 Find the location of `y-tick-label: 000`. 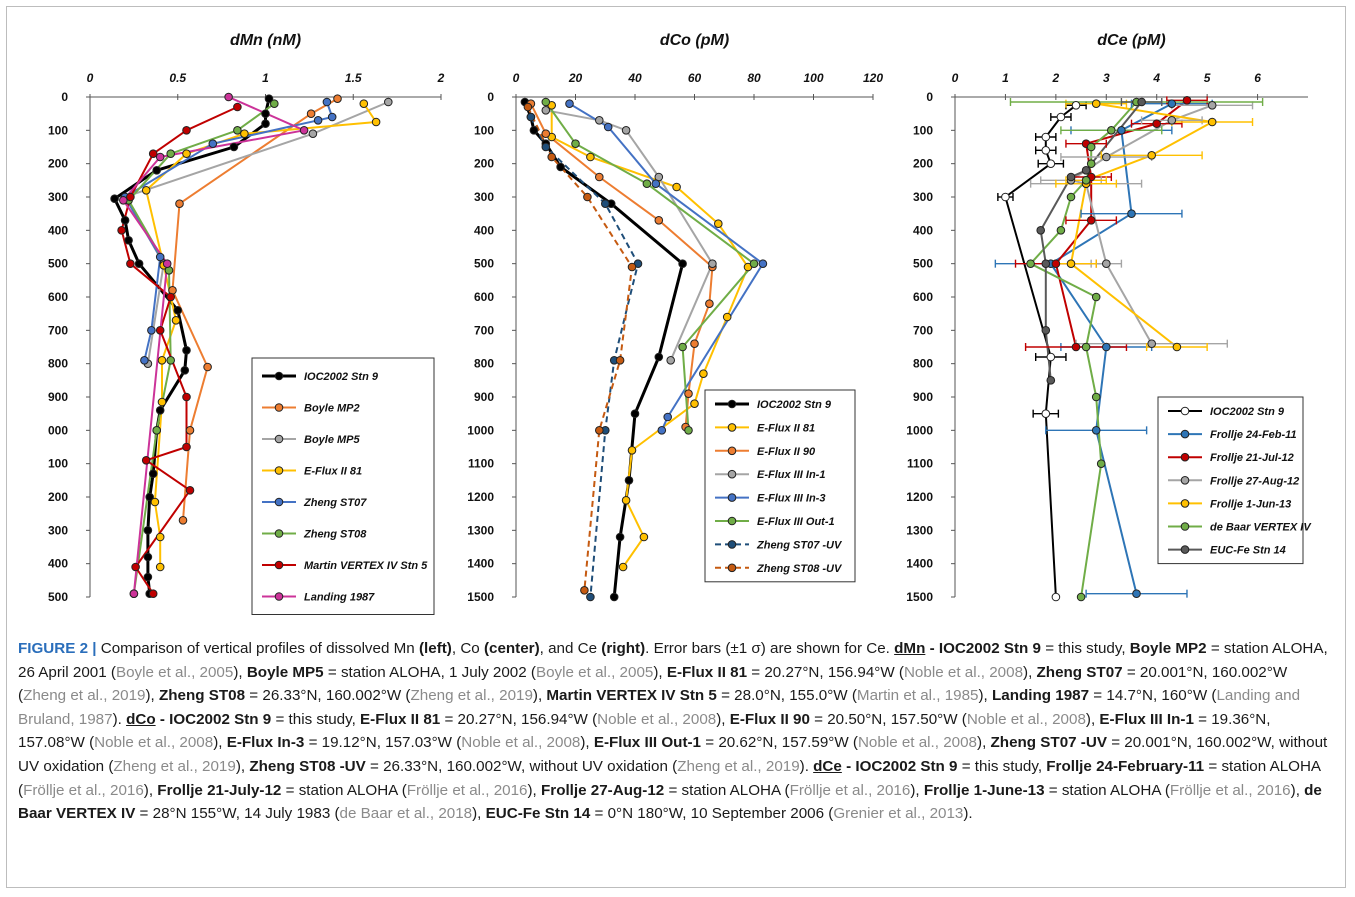

y-tick-label: 000 is located at coordinates (58, 430).